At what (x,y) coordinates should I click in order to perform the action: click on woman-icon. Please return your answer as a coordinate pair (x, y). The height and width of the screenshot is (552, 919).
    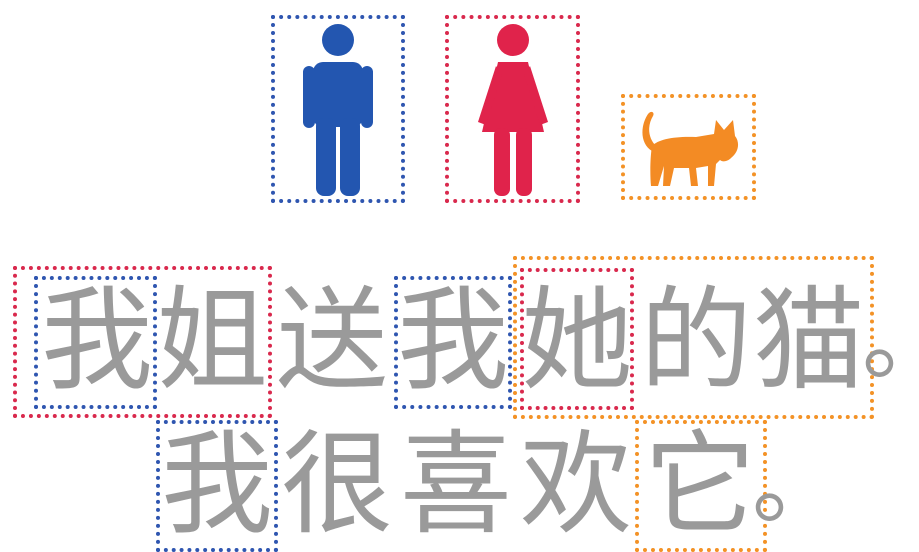
    Looking at the image, I should click on (512, 109).